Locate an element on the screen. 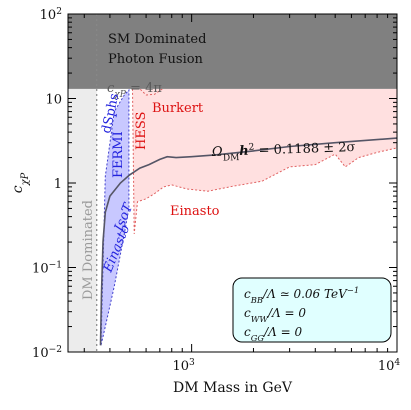  parameter-box is located at coordinates (312, 310).